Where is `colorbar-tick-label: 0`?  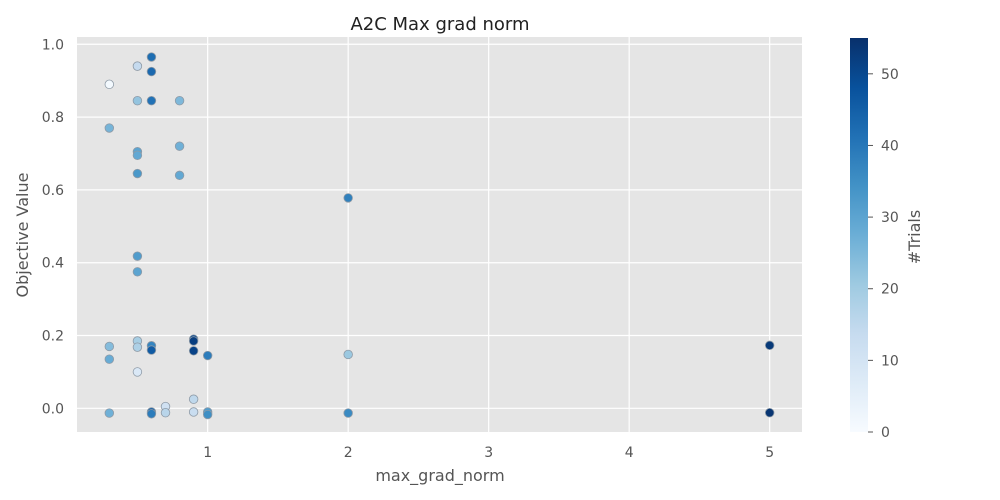
colorbar-tick-label: 0 is located at coordinates (885, 433).